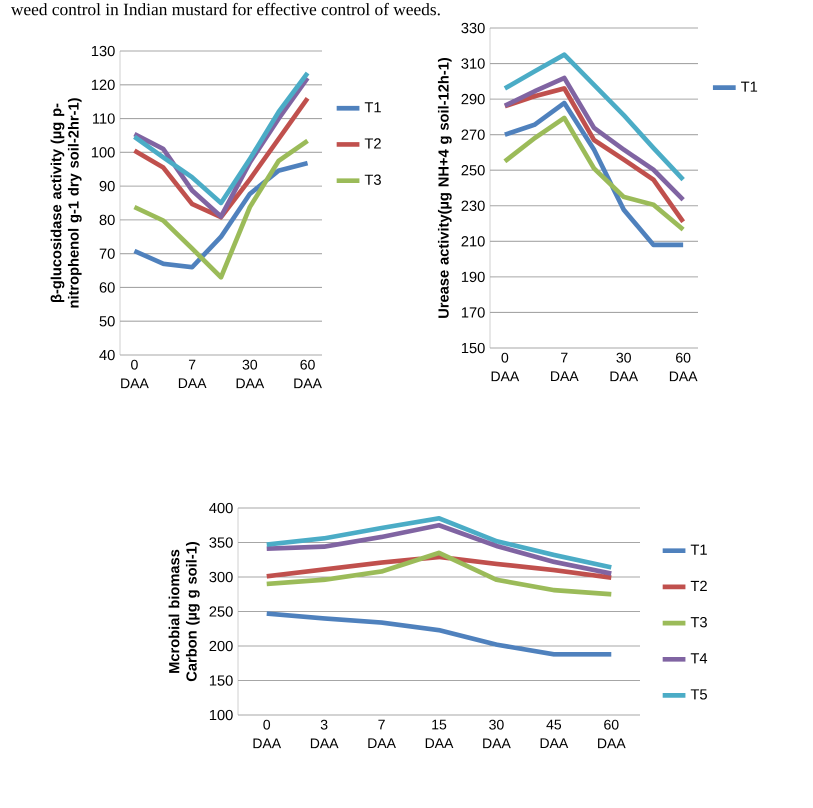 The height and width of the screenshot is (808, 813). What do you see at coordinates (554, 734) in the screenshot?
I see `x-tick-label: 45 DAA` at bounding box center [554, 734].